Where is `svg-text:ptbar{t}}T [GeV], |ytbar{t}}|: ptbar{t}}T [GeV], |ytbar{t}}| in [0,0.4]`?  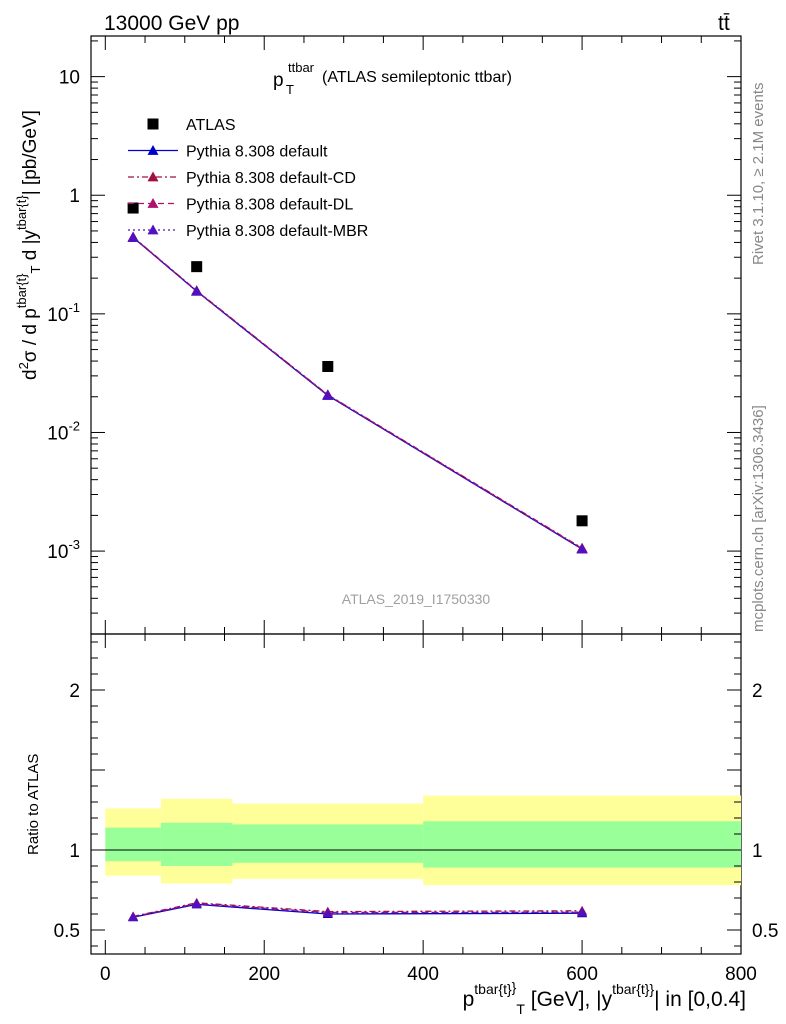
svg-text:ptbar{t}}T [GeV], |ytbar{t}}|: ptbar{t}}T [GeV], |ytbar{t}}| in [0,0.4] is located at coordinates (604, 998).